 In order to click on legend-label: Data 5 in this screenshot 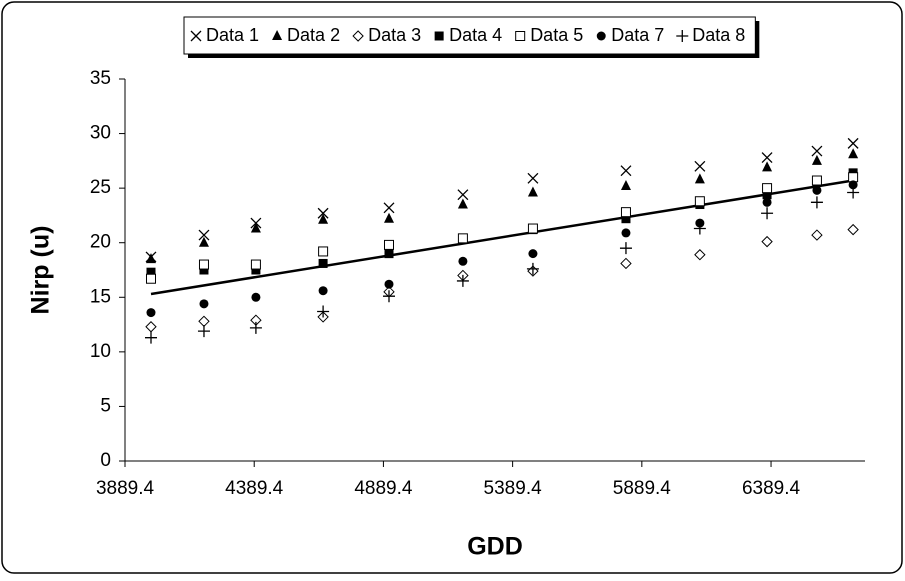, I will do `click(556, 35)`.